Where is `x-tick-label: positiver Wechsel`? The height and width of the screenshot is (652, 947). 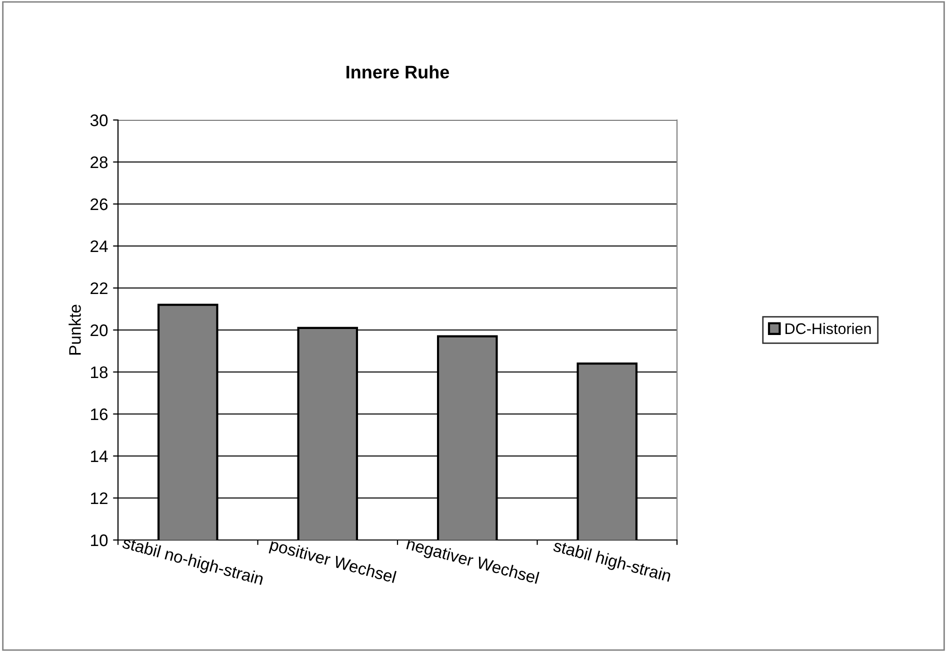
x-tick-label: positiver Wechsel is located at coordinates (332, 562).